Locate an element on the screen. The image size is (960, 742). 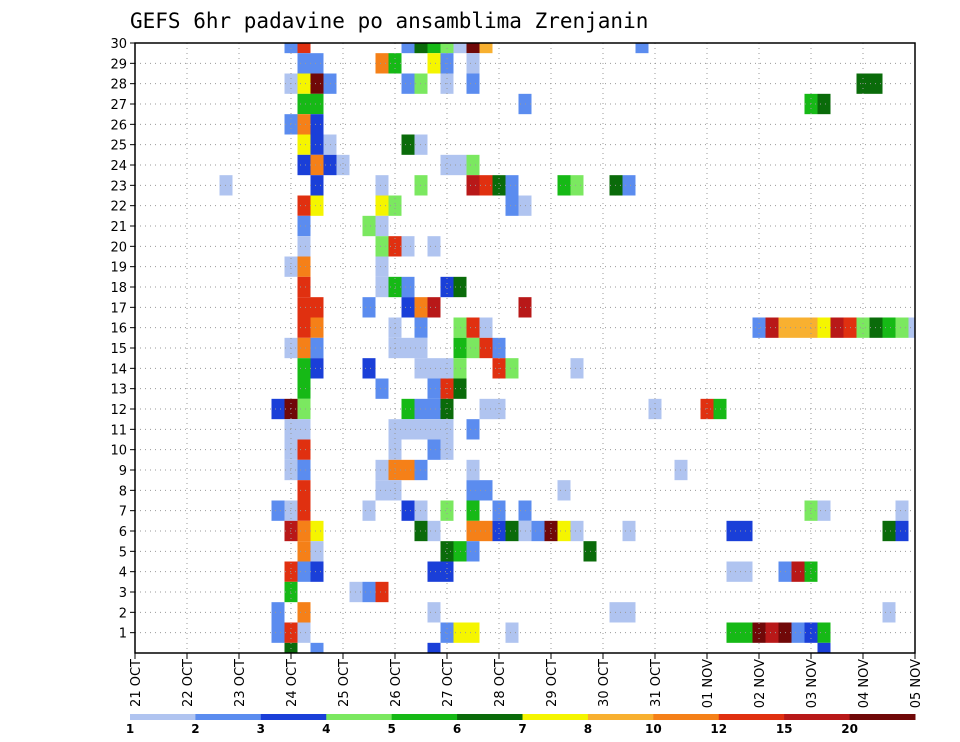
y-tick-label: 30 is located at coordinates (118, 44).